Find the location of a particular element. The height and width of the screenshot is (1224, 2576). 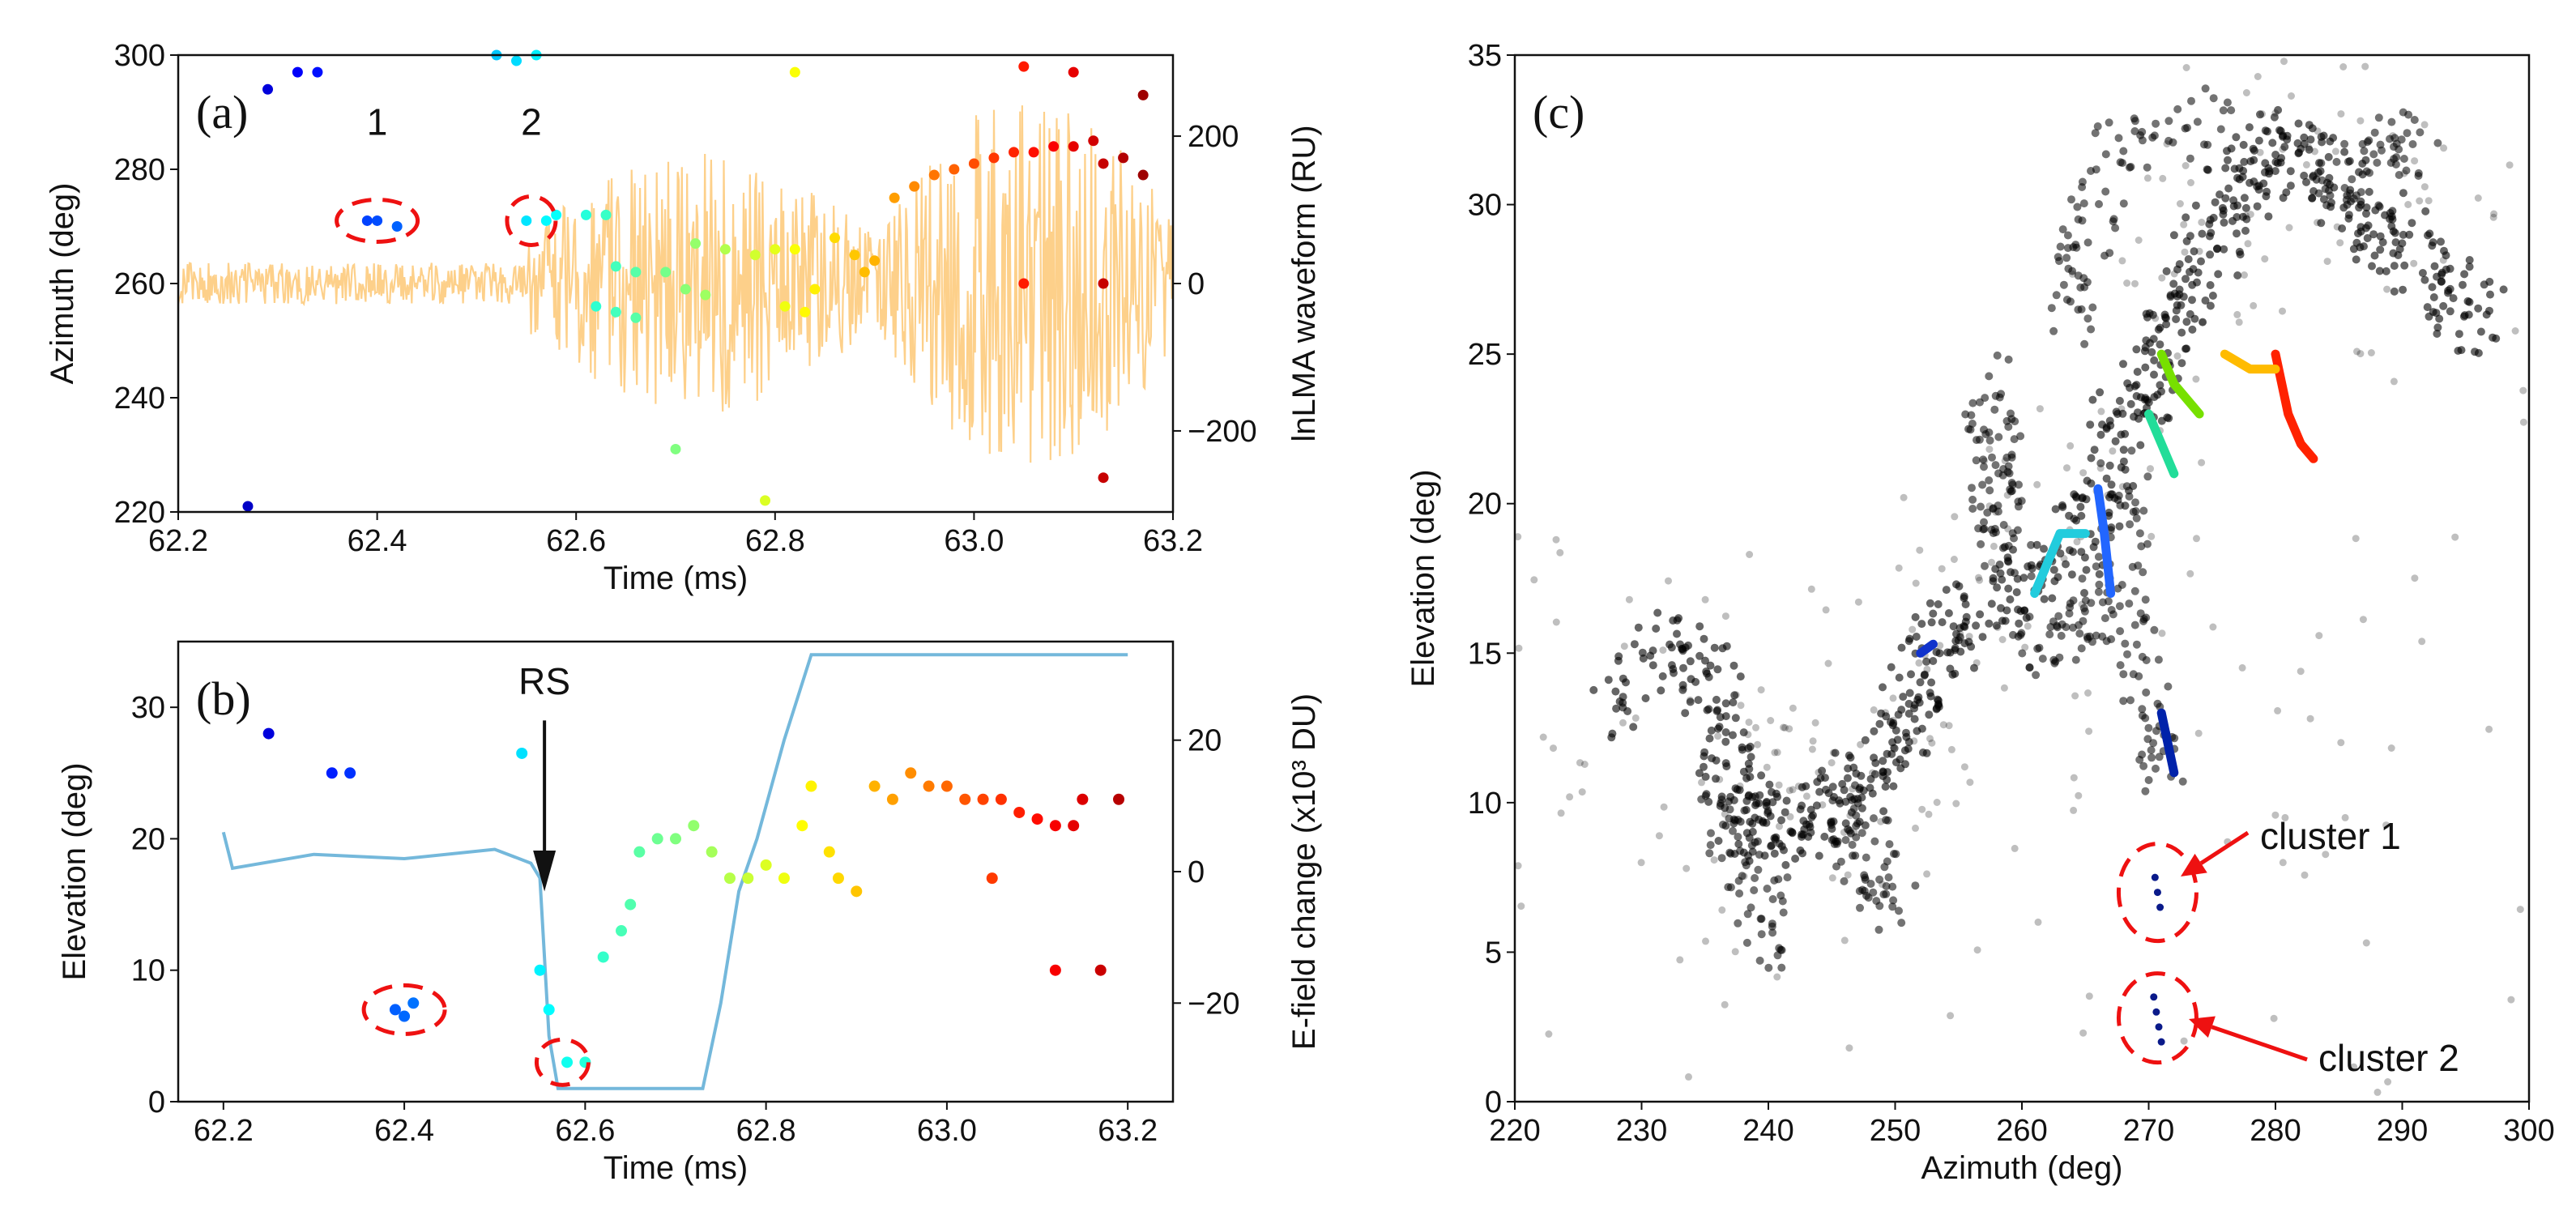

panel-c-cluster1-arrow-shaft is located at coordinates (2224, 848).